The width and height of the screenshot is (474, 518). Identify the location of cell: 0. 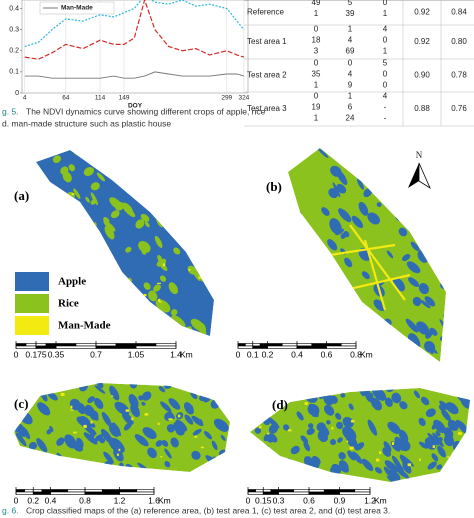
(316, 63).